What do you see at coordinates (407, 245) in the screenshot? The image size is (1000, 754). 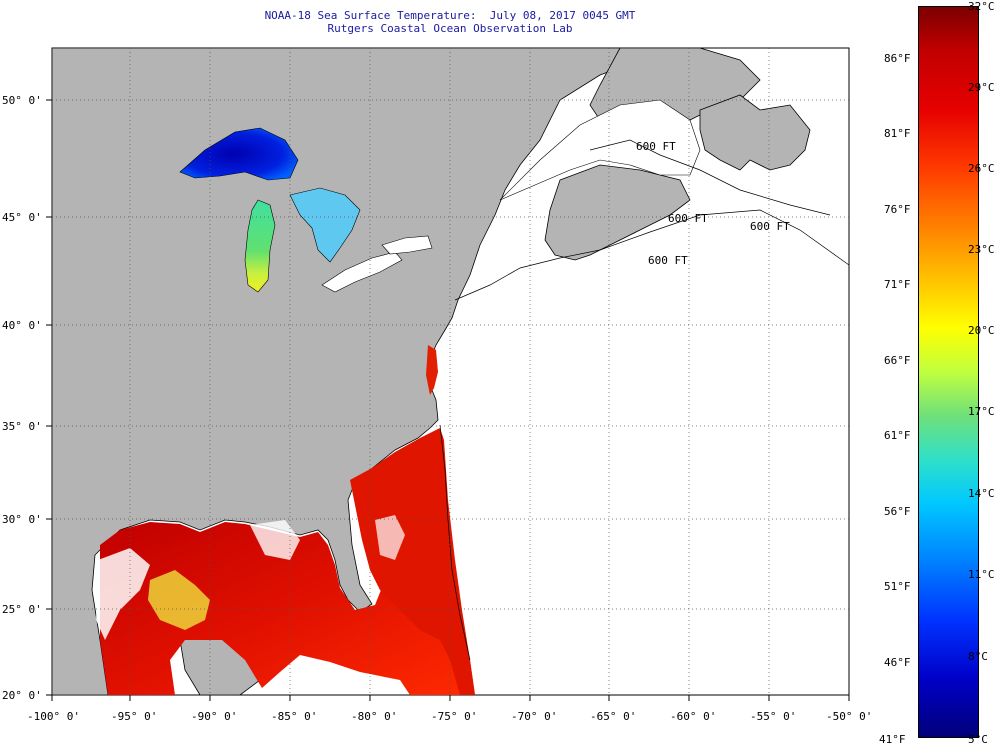 I see `lake-ontario` at bounding box center [407, 245].